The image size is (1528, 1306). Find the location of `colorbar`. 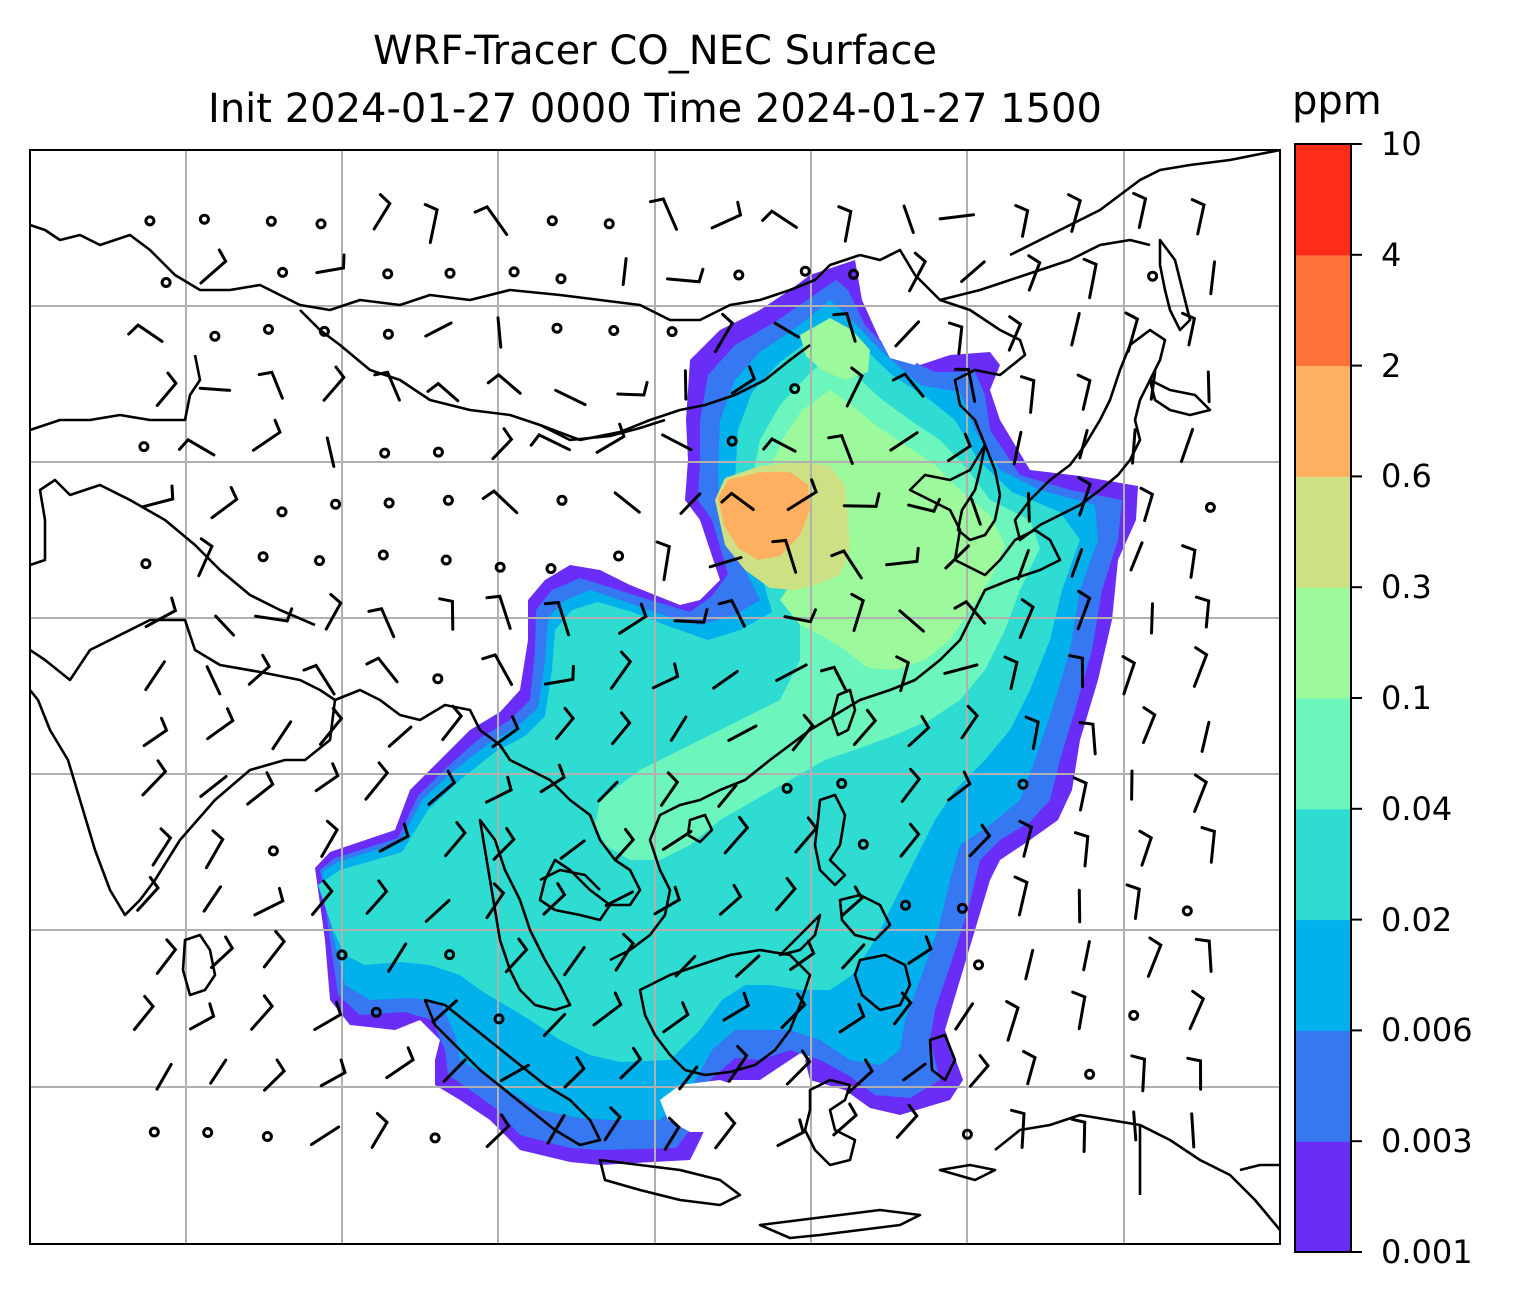

colorbar is located at coordinates (1328, 698).